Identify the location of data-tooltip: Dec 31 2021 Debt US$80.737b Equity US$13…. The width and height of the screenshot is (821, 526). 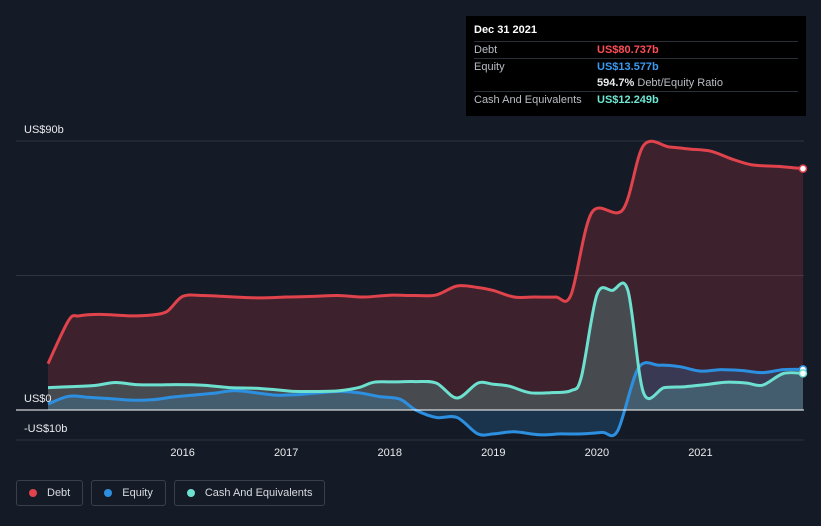
(636, 66).